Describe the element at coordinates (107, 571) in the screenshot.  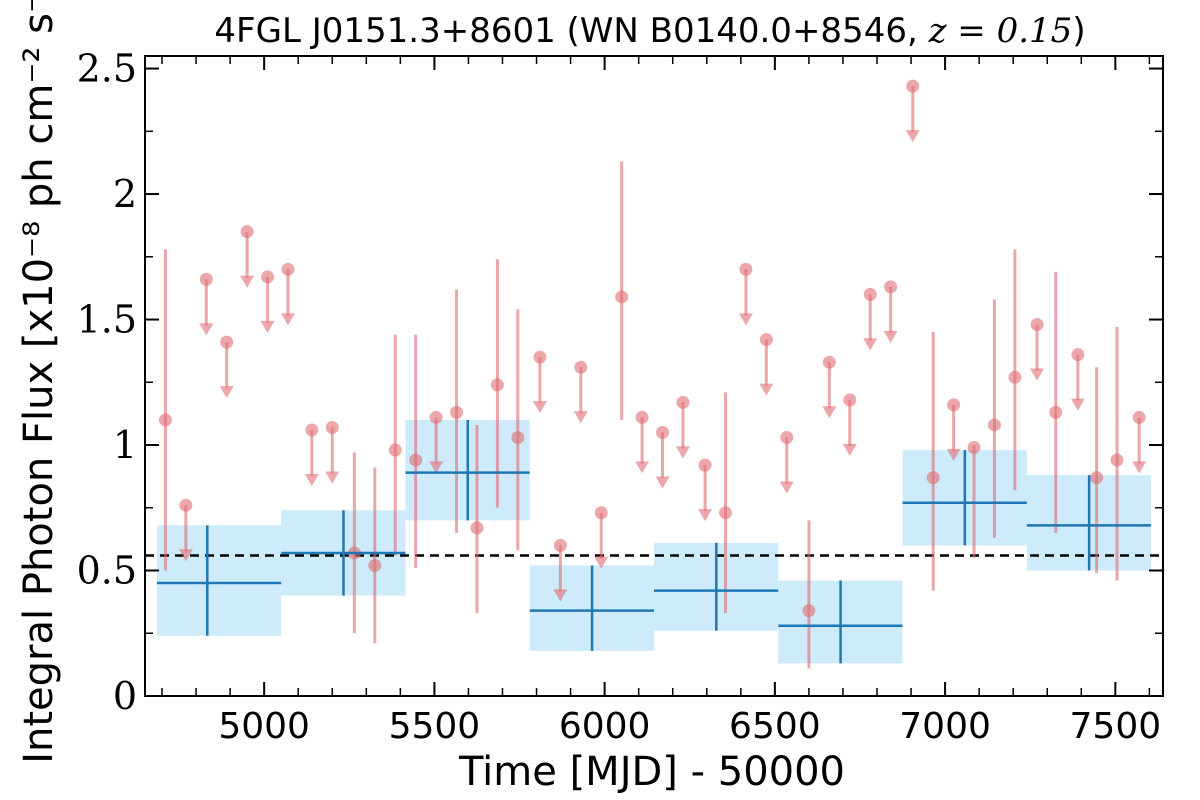
I see `y-tick-label: 0.5` at that location.